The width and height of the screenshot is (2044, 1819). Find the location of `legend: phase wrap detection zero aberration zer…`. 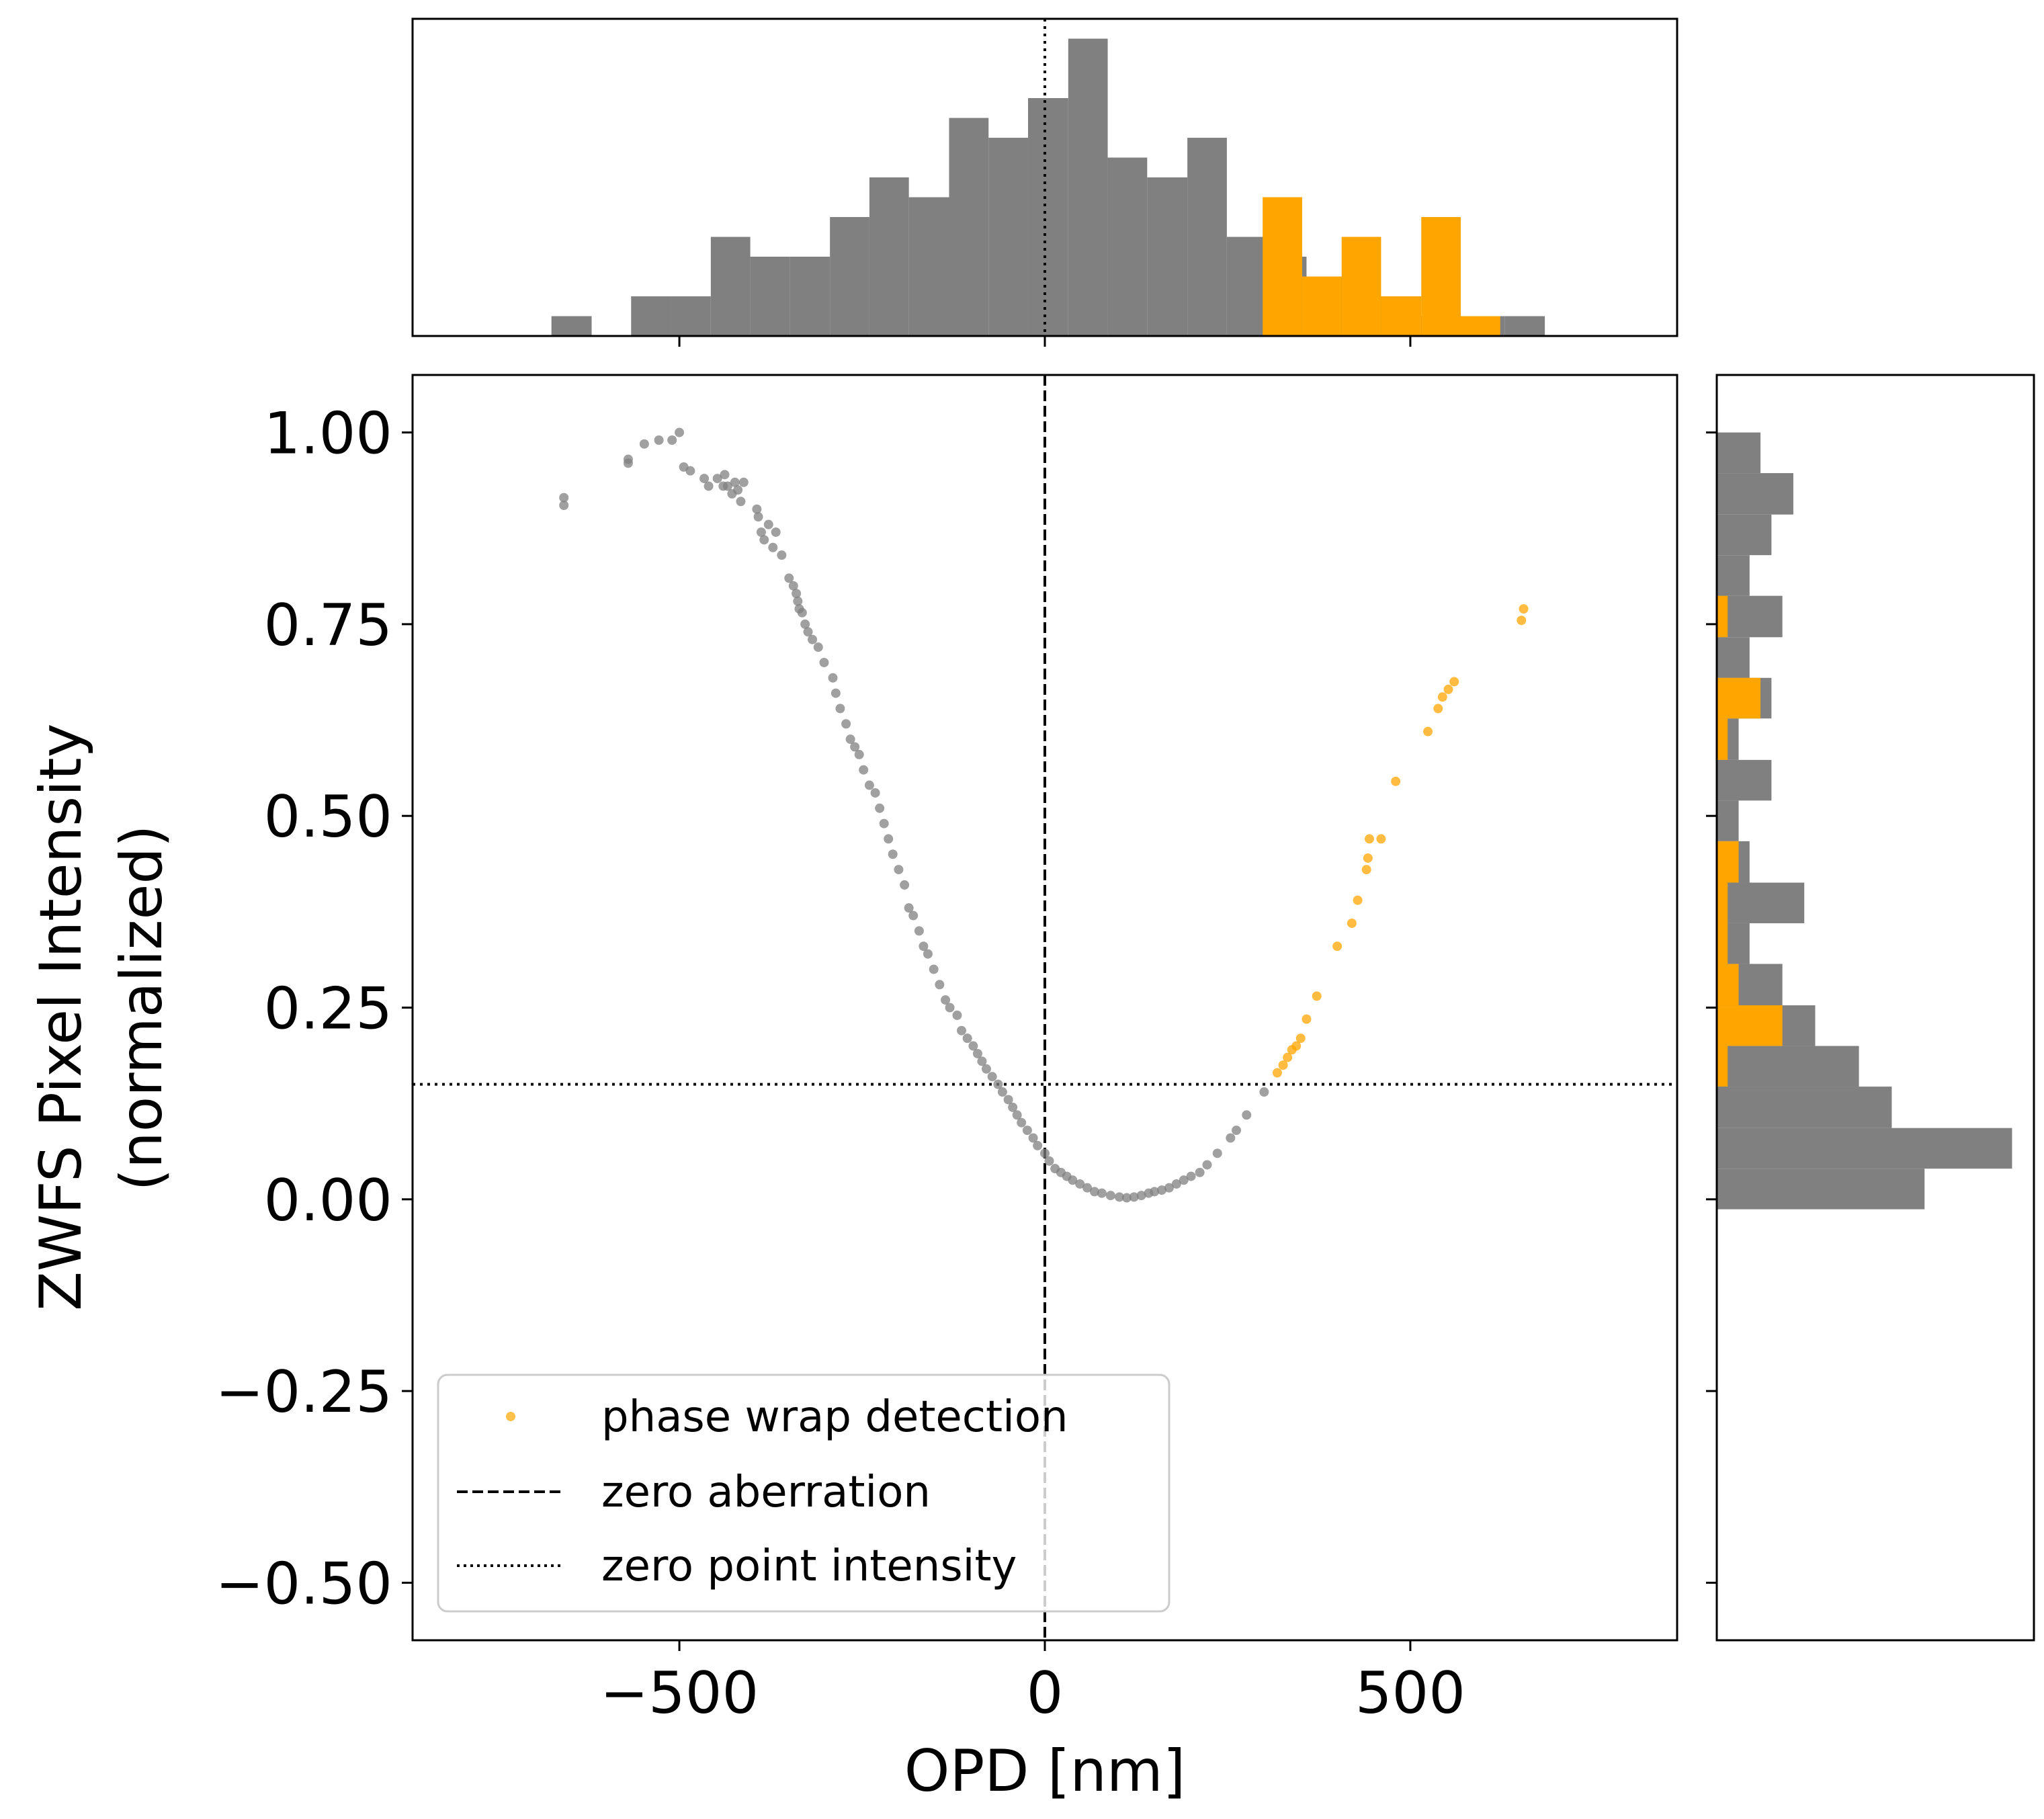

legend: phase wrap detection zero aberration zer… is located at coordinates (803, 1493).